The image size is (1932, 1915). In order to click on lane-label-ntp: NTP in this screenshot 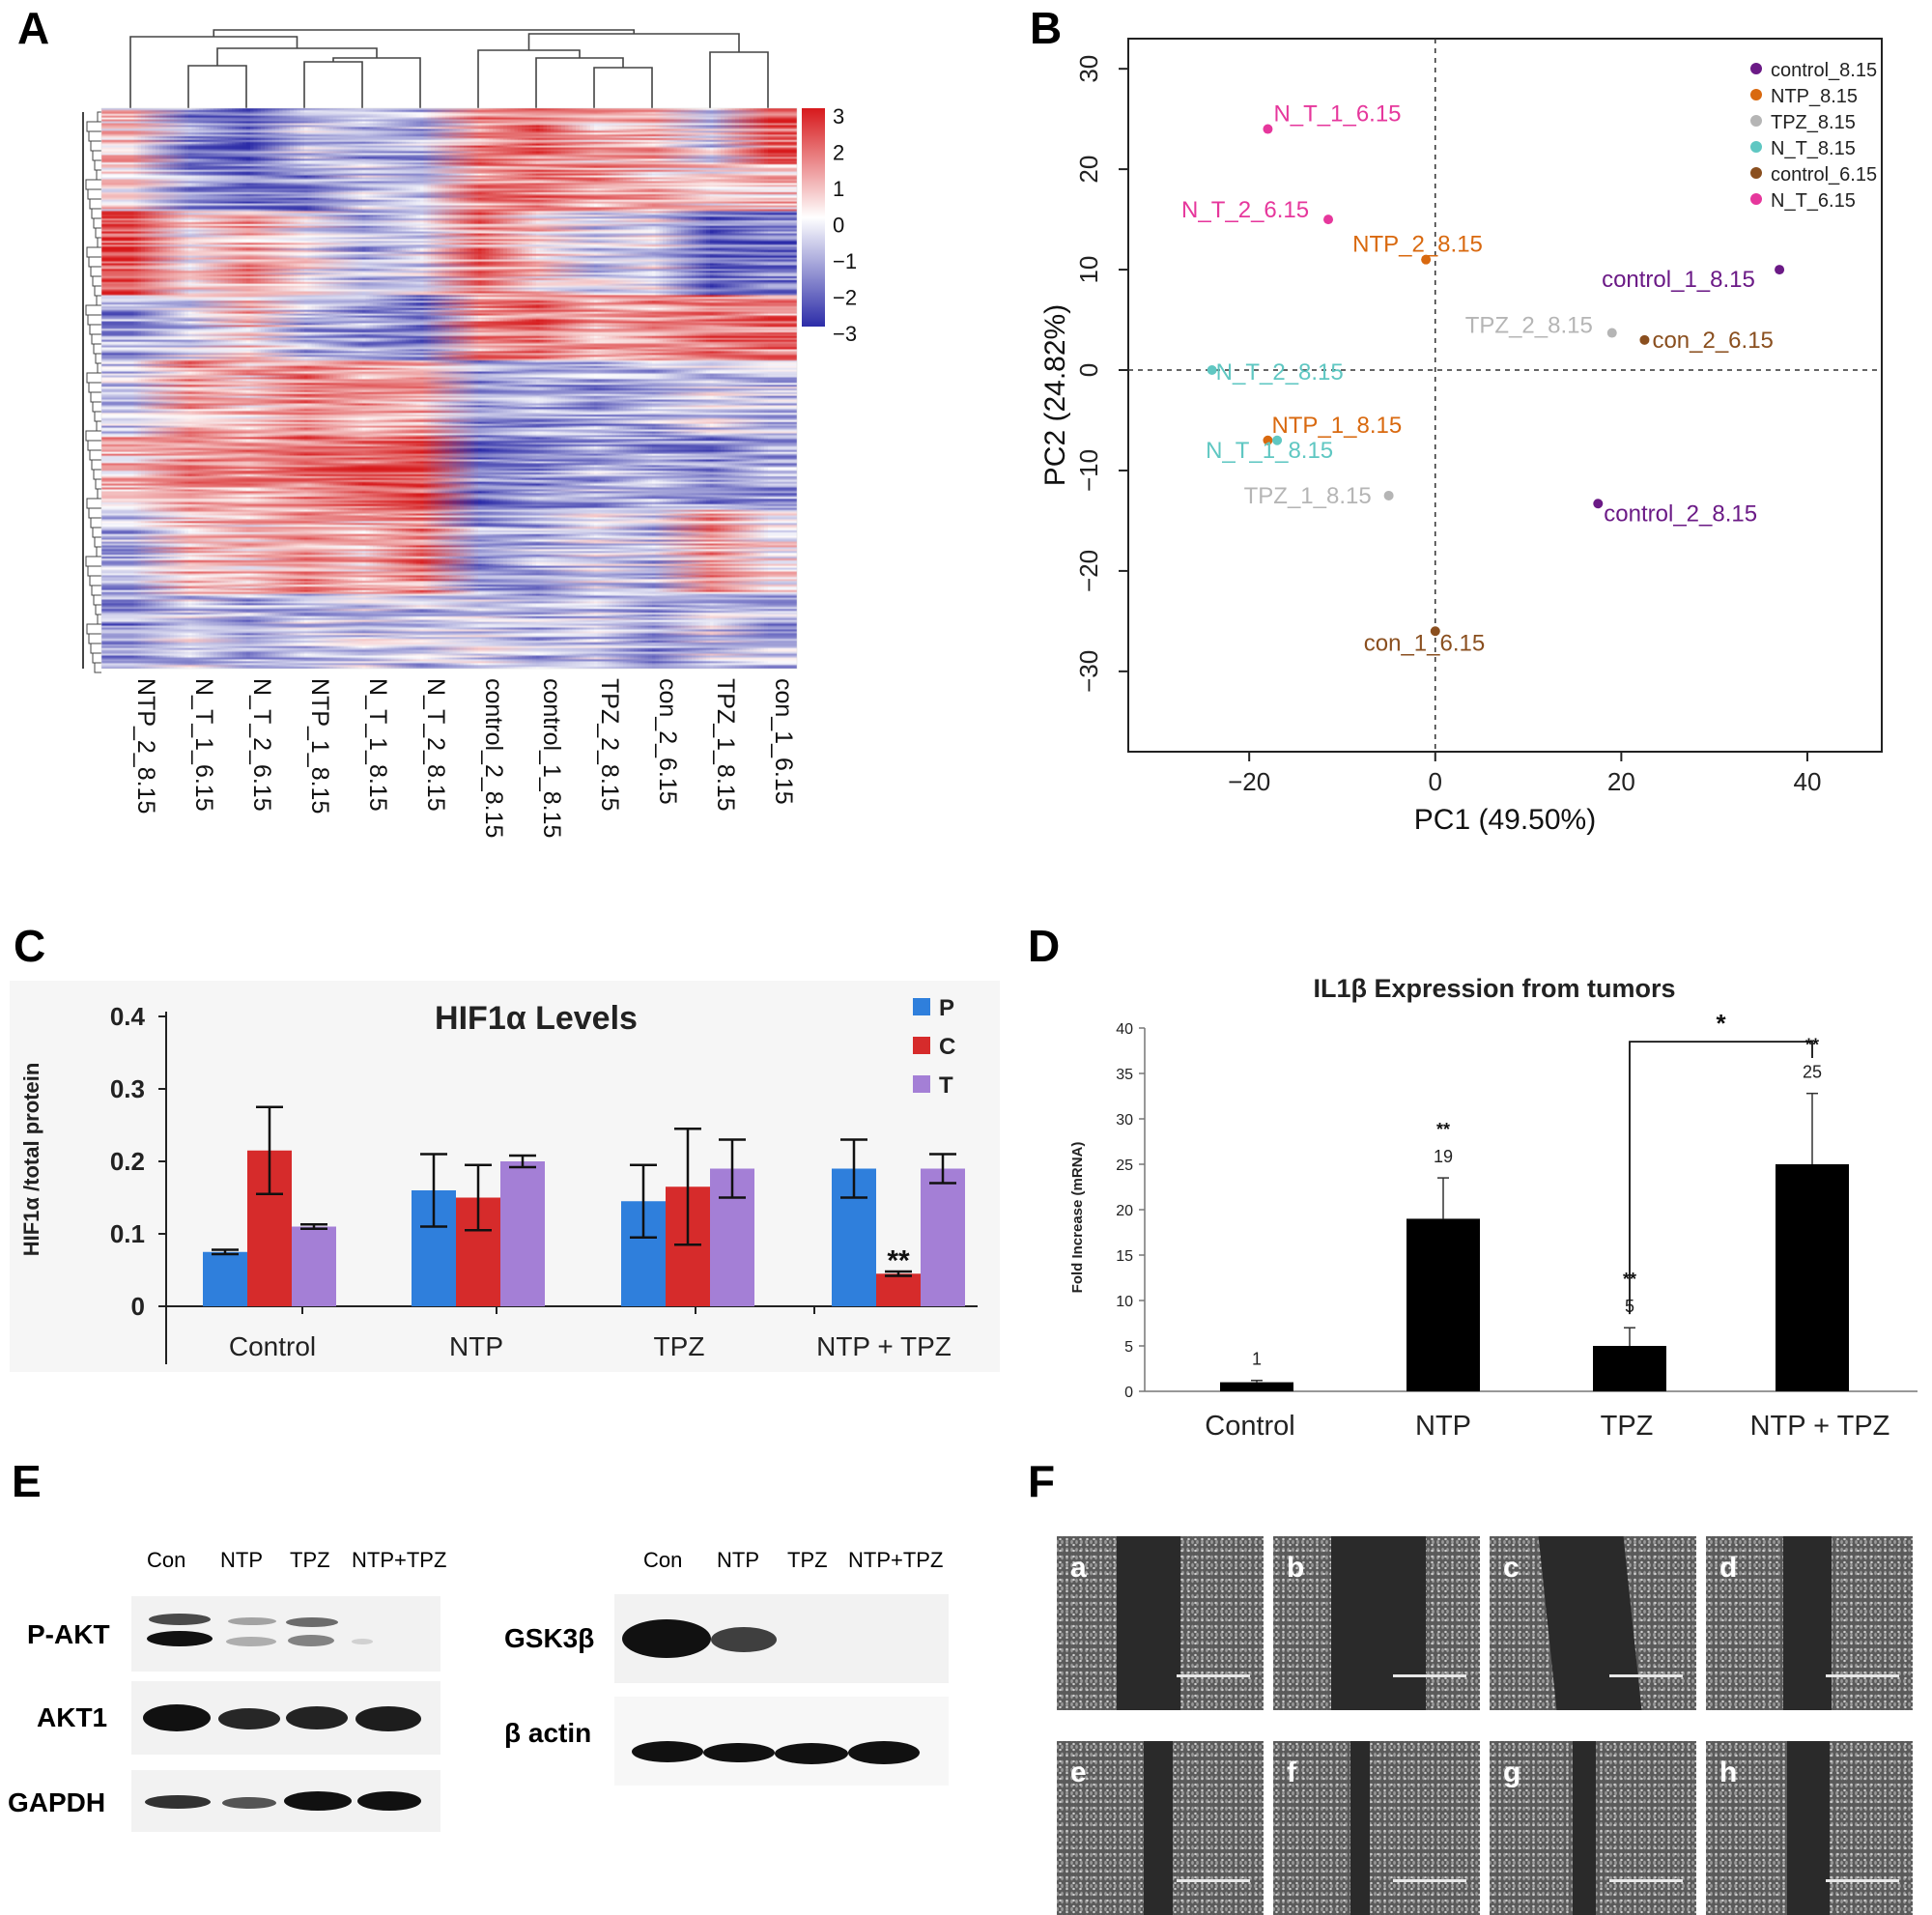, I will do `click(241, 1560)`.